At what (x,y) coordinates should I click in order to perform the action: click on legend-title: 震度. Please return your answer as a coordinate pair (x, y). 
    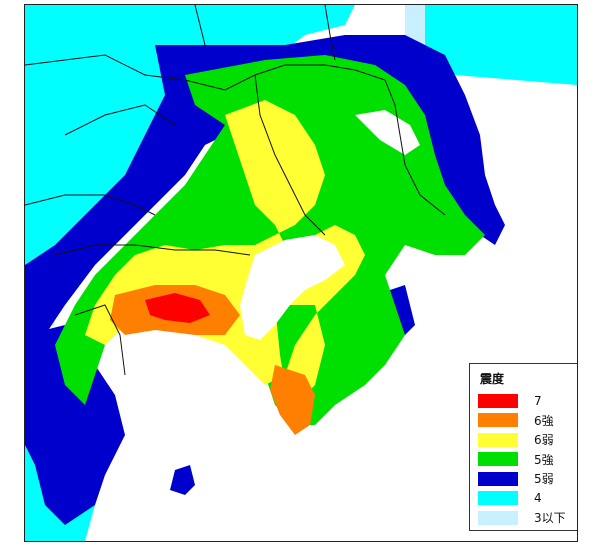
    Looking at the image, I should click on (492, 379).